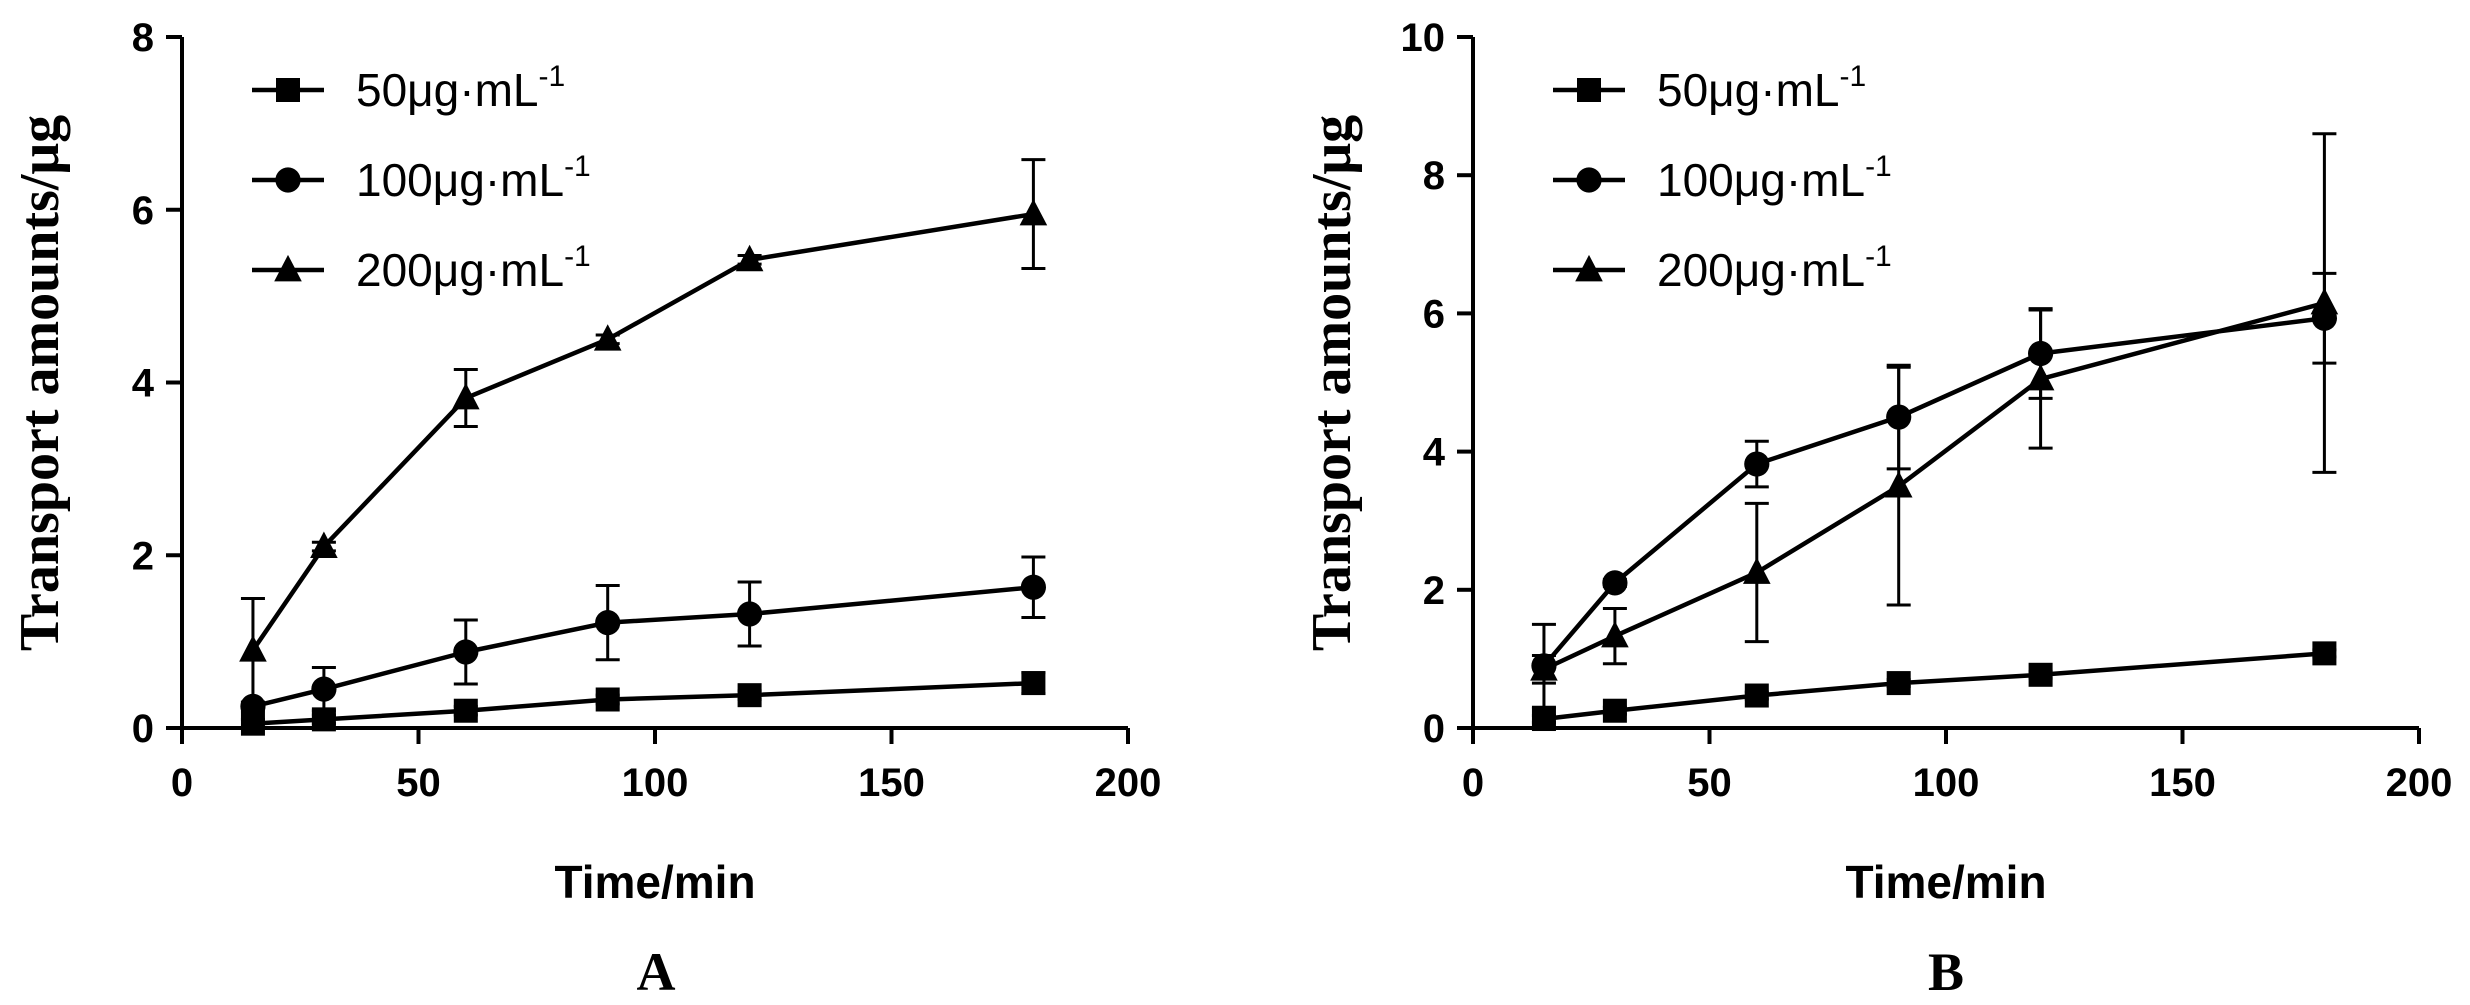 This screenshot has height=1005, width=2470. Describe the element at coordinates (1946, 972) in the screenshot. I see `panel-label: B` at that location.